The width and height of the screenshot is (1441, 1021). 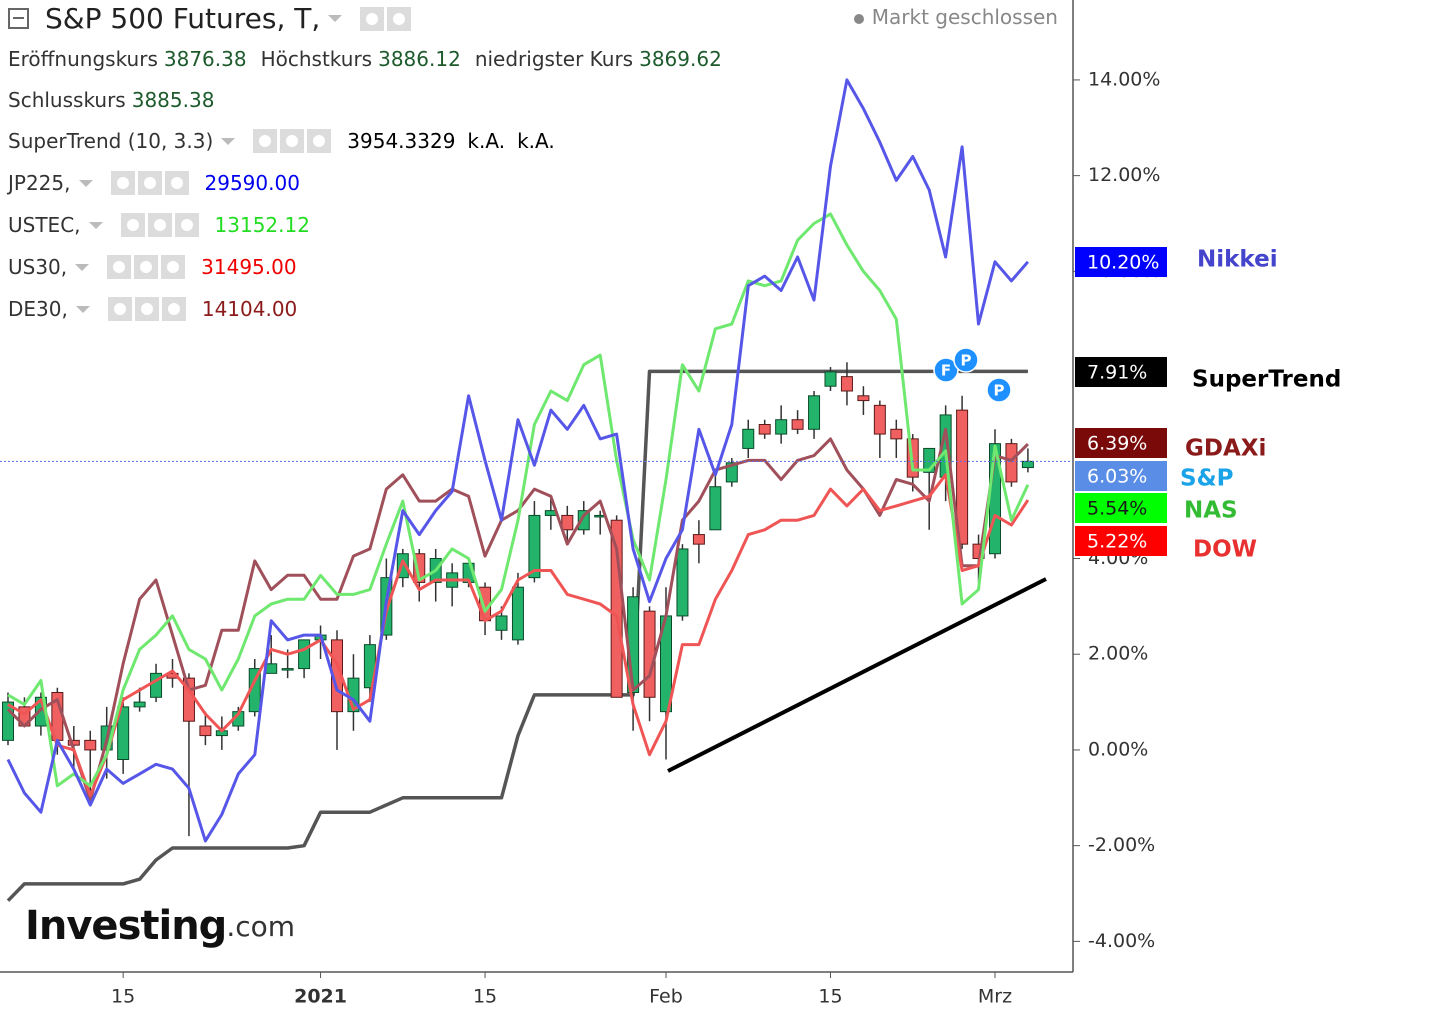 What do you see at coordinates (666, 997) in the screenshot?
I see `x-tick-label: Feb` at bounding box center [666, 997].